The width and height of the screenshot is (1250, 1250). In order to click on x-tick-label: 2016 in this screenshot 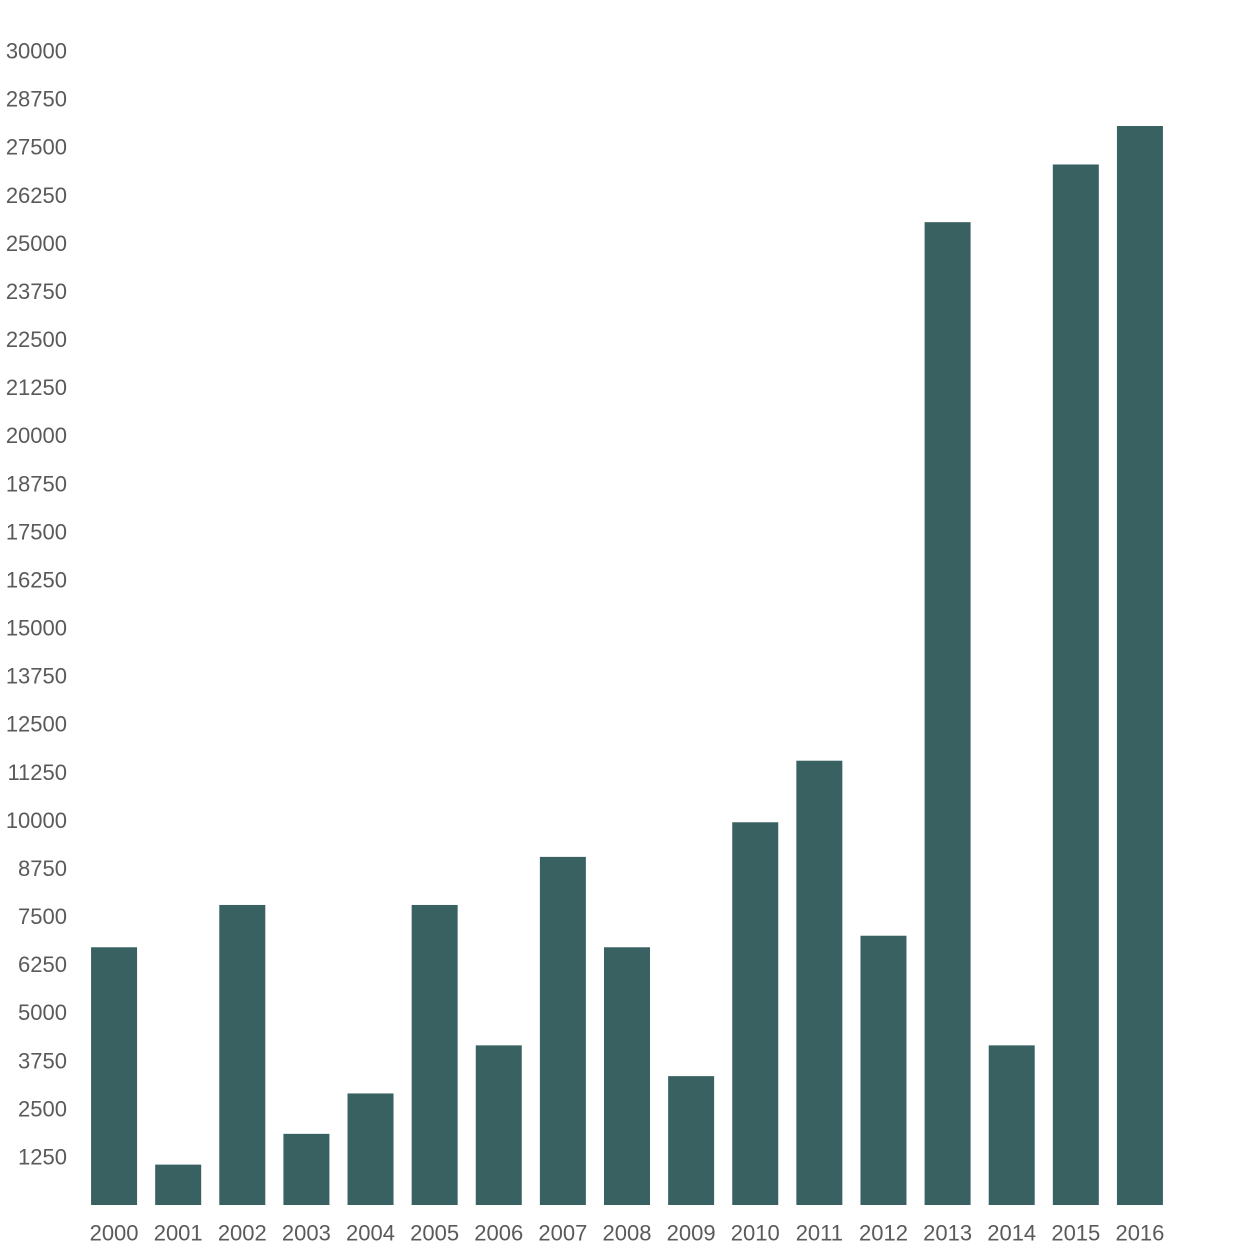, I will do `click(1139, 1233)`.